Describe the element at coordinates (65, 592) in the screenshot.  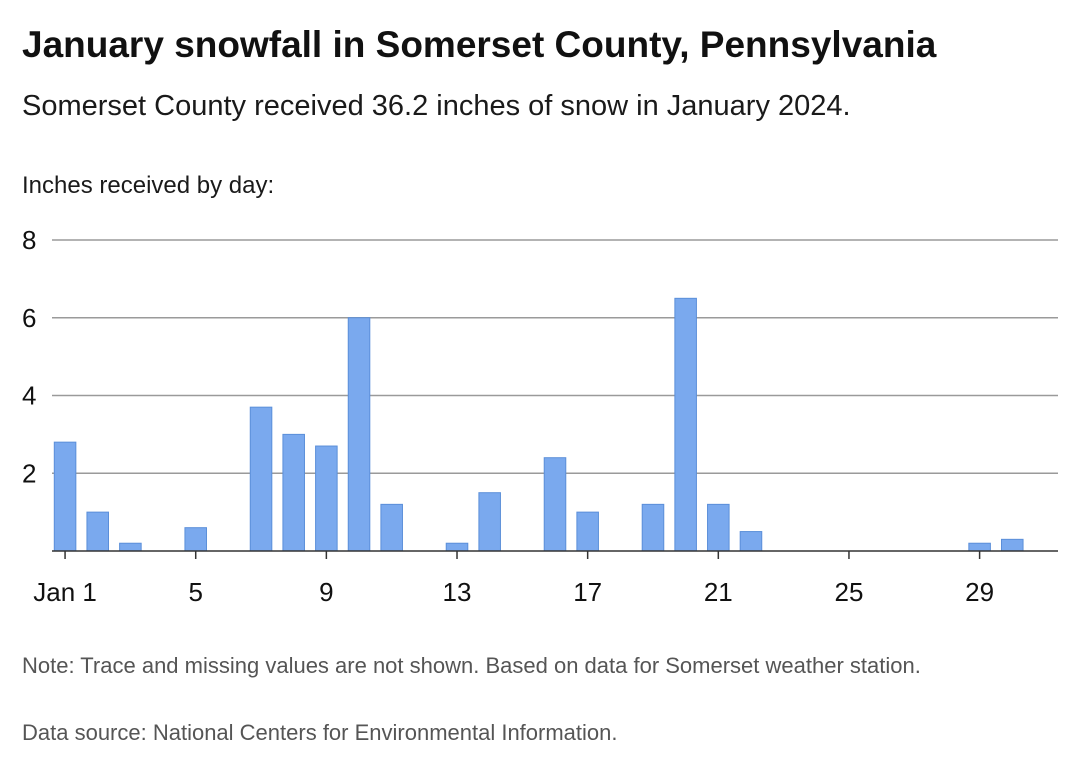
I see `x-tick-label: Jan 1` at that location.